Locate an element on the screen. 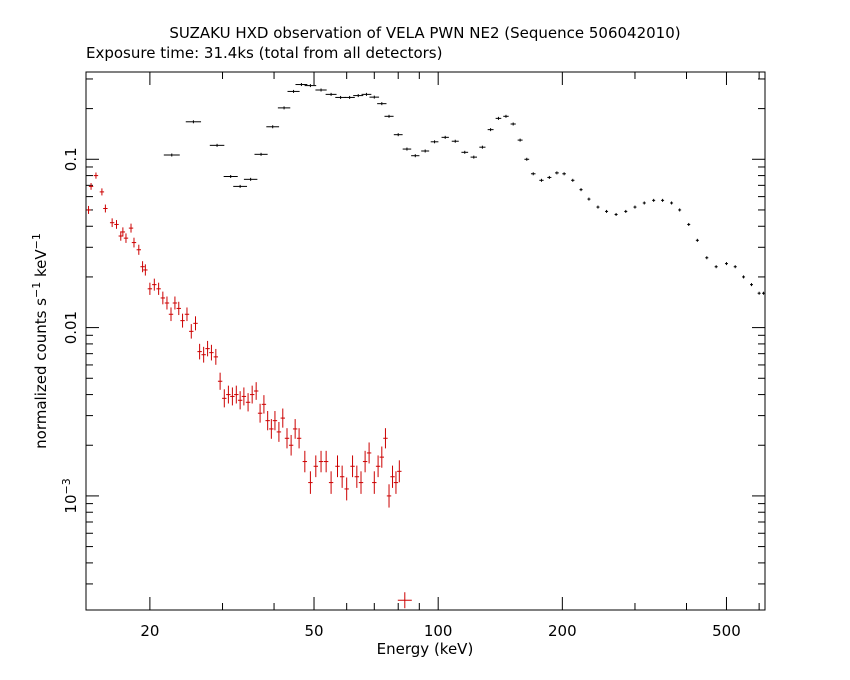  y-axis-label-exp1: −1 is located at coordinates (36, 290).